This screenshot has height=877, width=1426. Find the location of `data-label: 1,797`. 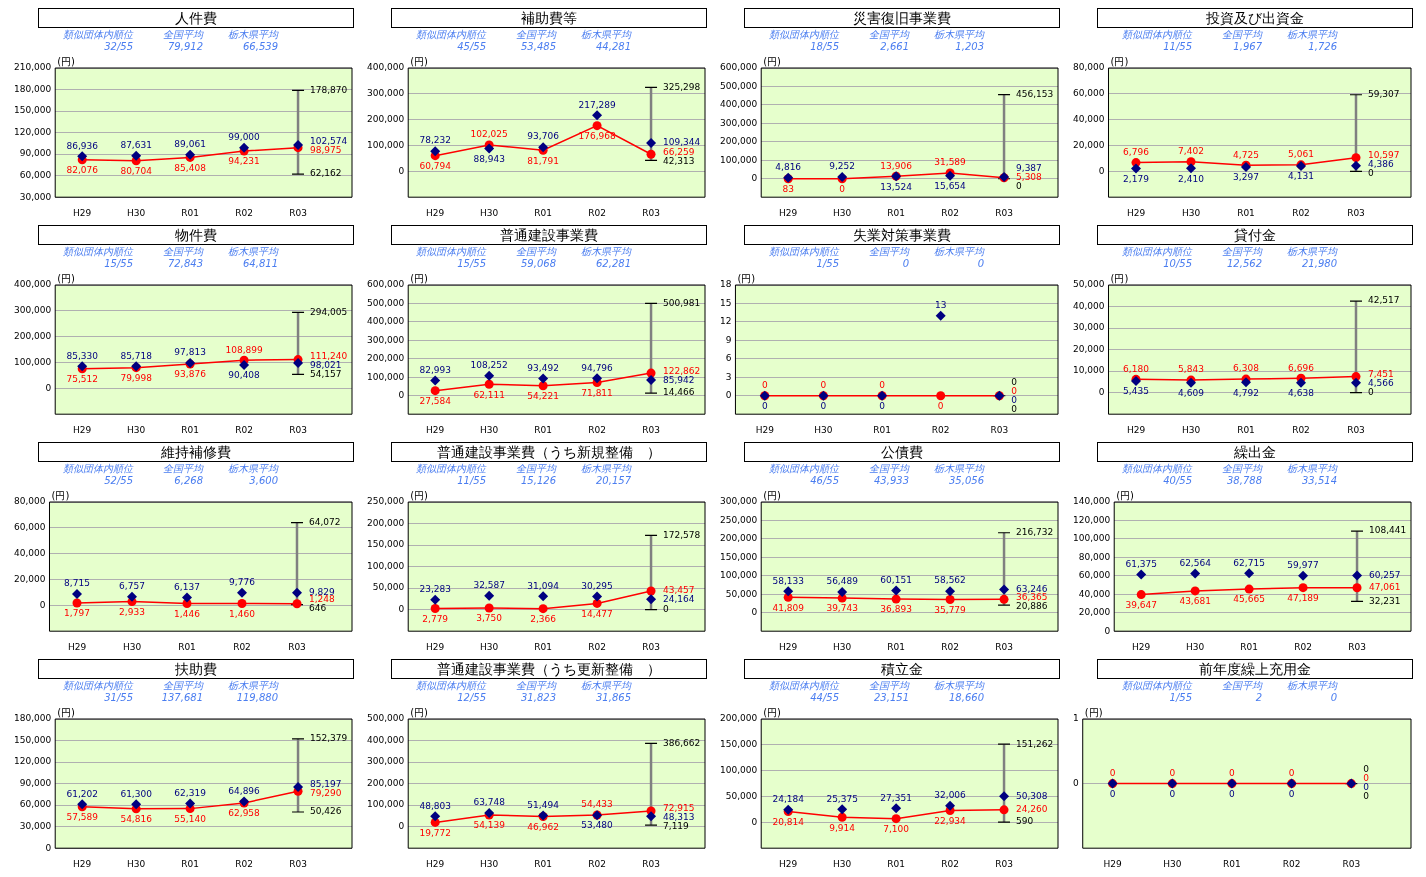

data-label: 1,797 is located at coordinates (77, 613).